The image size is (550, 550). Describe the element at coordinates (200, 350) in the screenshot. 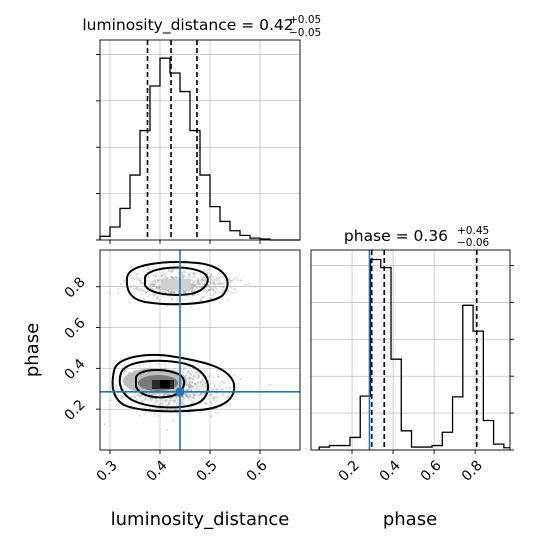

I see `joint-grid` at that location.